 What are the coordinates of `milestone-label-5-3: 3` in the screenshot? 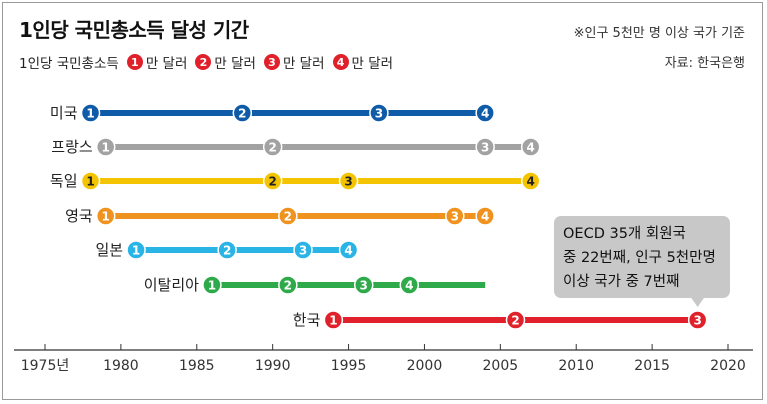 It's located at (303, 251).